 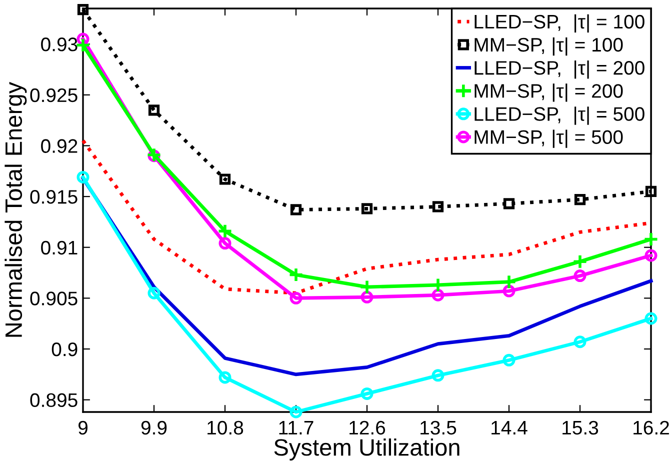 What do you see at coordinates (651, 427) in the screenshot?
I see `x-tick-label: 16.2` at bounding box center [651, 427].